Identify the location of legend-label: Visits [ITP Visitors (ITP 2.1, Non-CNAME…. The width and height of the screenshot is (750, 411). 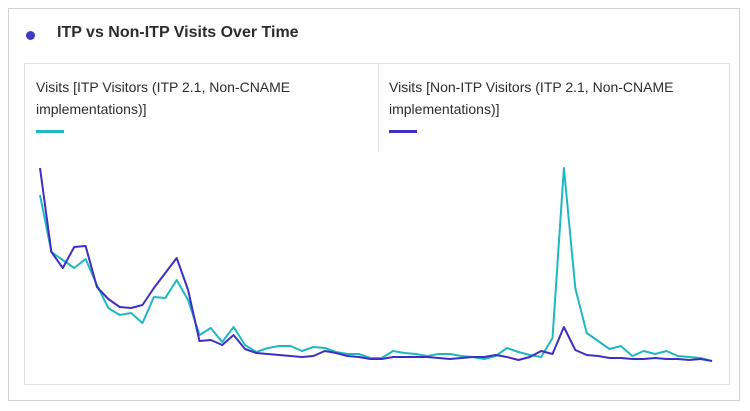
(163, 98).